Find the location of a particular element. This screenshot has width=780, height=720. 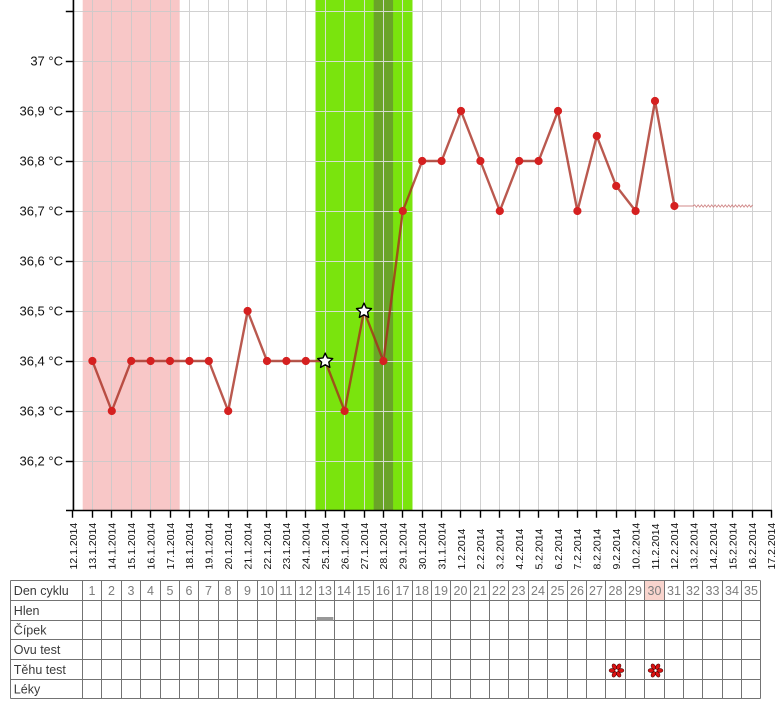

svg-text: 16.2.2014 is located at coordinates (753, 546).